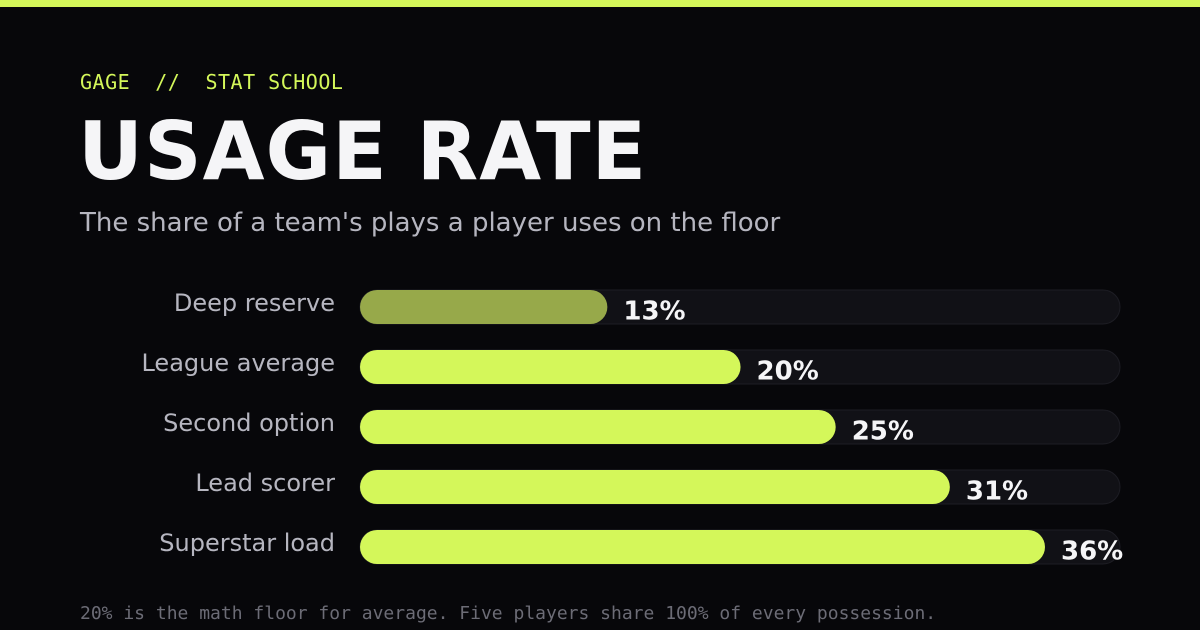  Describe the element at coordinates (363, 151) in the screenshot. I see `page-title: USAGE RATE` at that location.